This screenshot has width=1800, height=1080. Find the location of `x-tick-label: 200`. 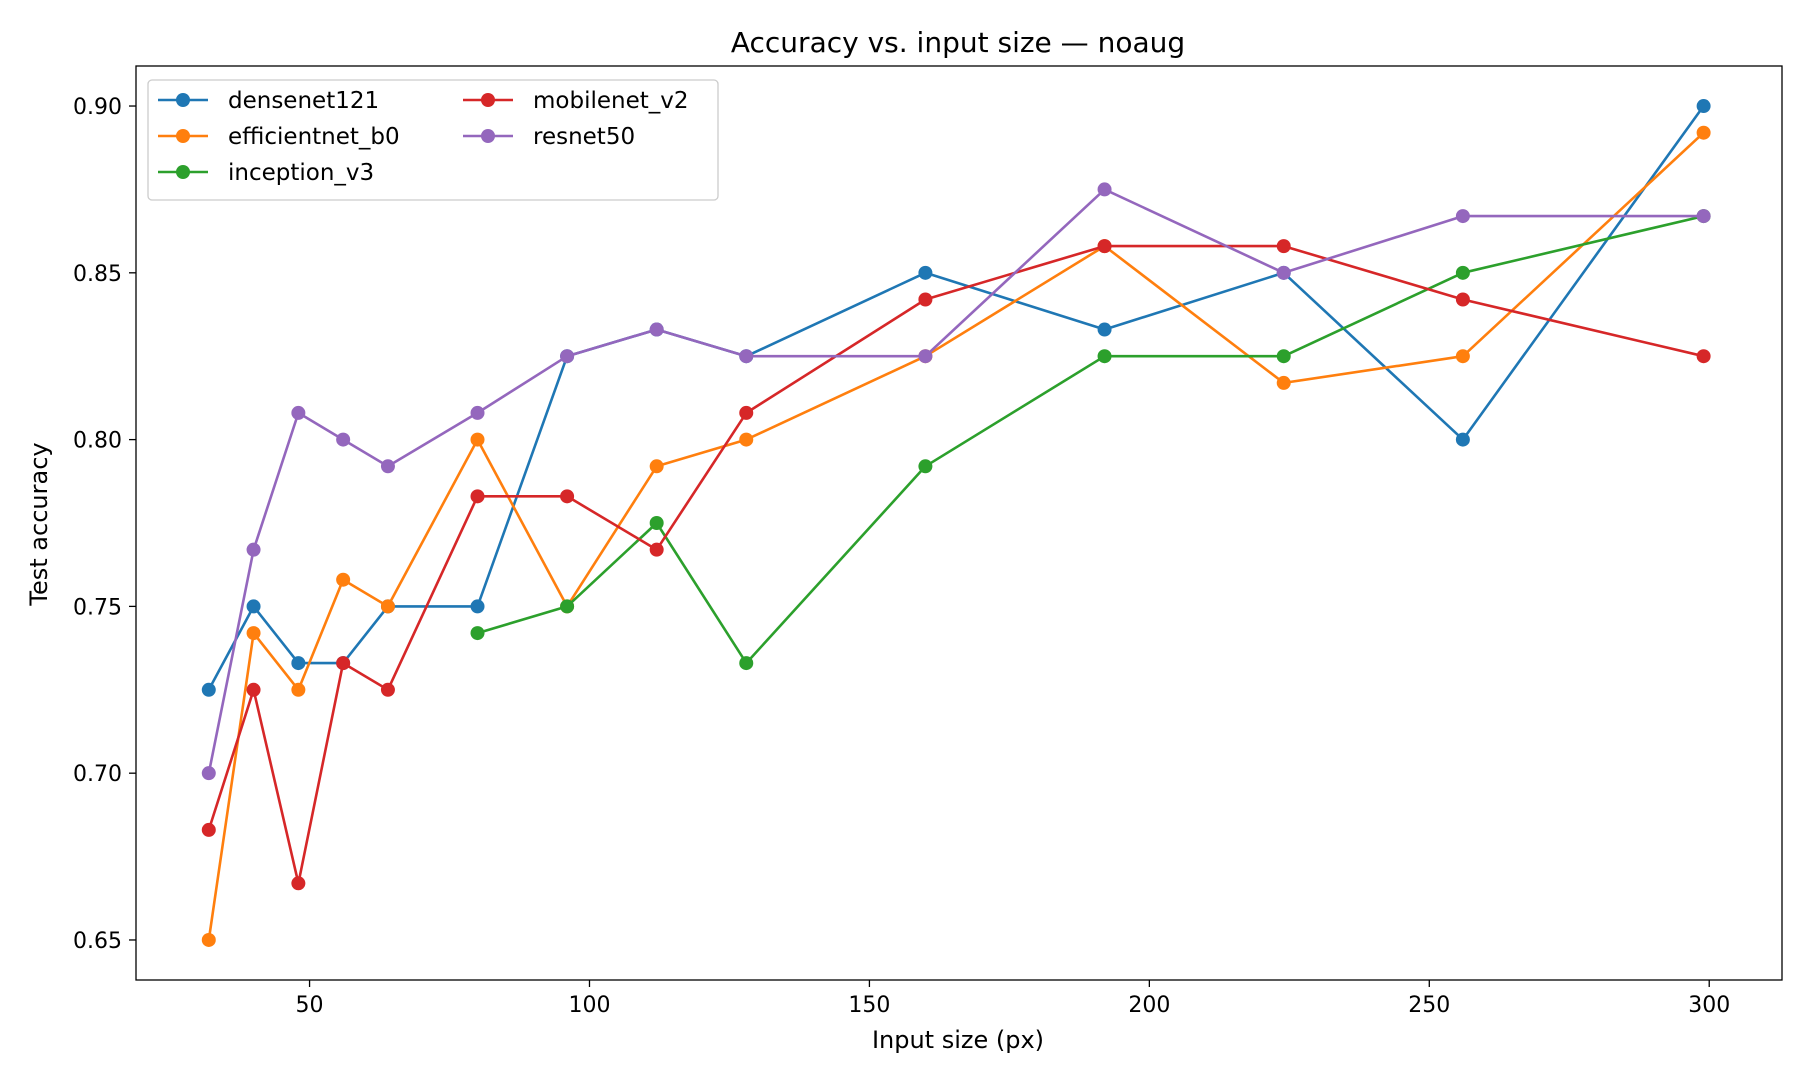

x-tick-label: 200 is located at coordinates (1149, 1005).